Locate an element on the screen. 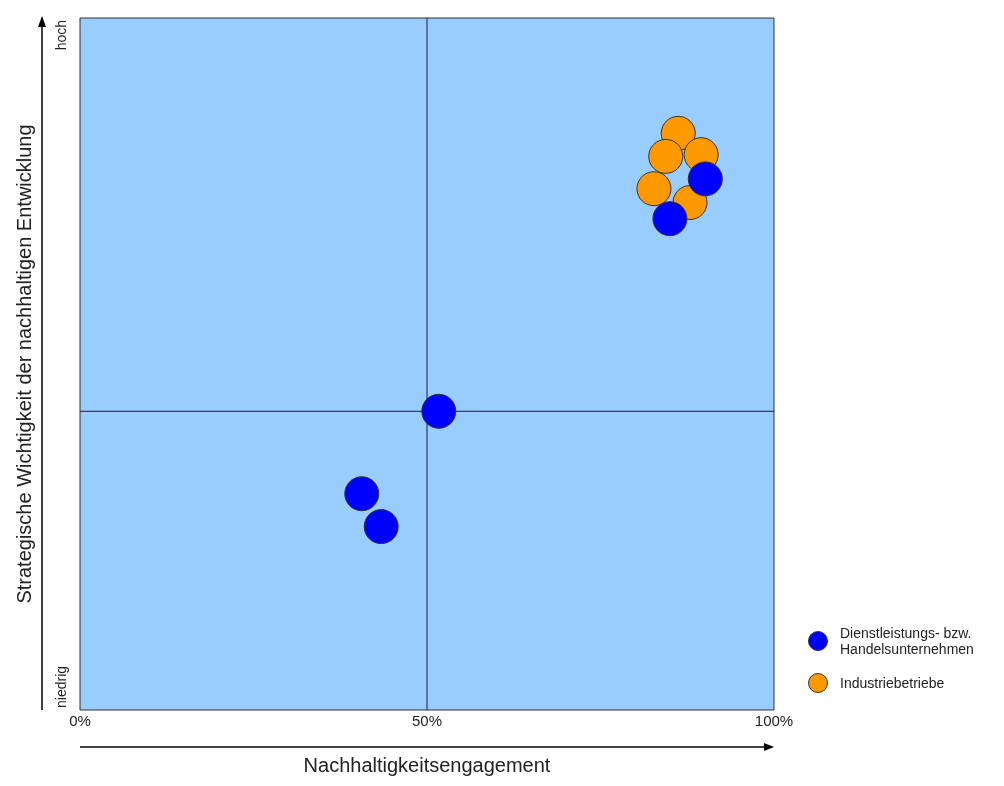 This screenshot has height=786, width=1004. x-tick-label: 0% is located at coordinates (80, 721).